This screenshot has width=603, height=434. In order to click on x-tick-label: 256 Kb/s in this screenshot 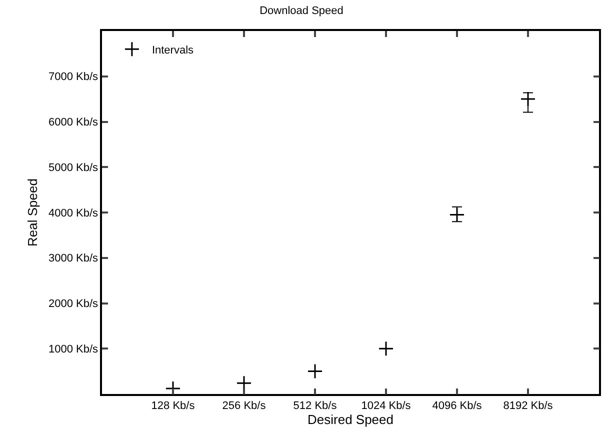, I will do `click(244, 406)`.